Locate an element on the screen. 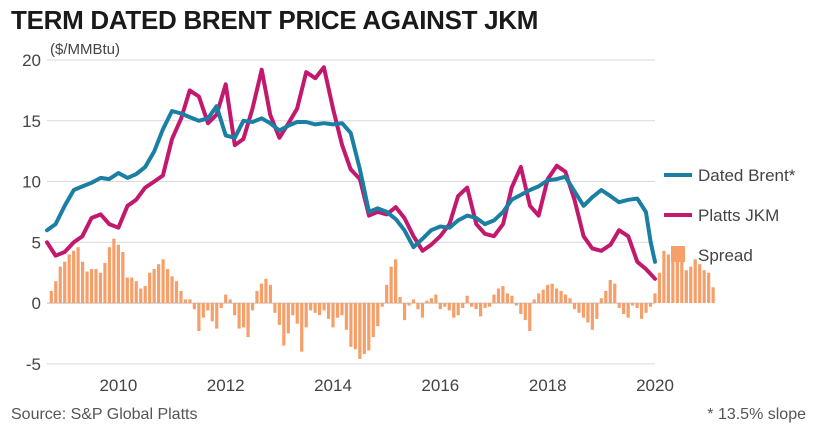 The image size is (817, 429). y-tick-label-20: 20 is located at coordinates (31, 60).